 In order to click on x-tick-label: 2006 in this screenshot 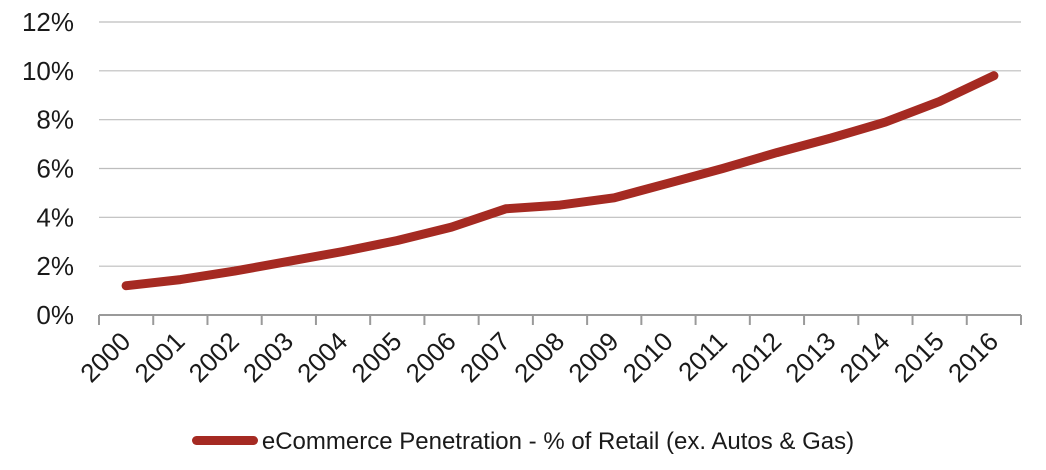, I will do `click(431, 357)`.